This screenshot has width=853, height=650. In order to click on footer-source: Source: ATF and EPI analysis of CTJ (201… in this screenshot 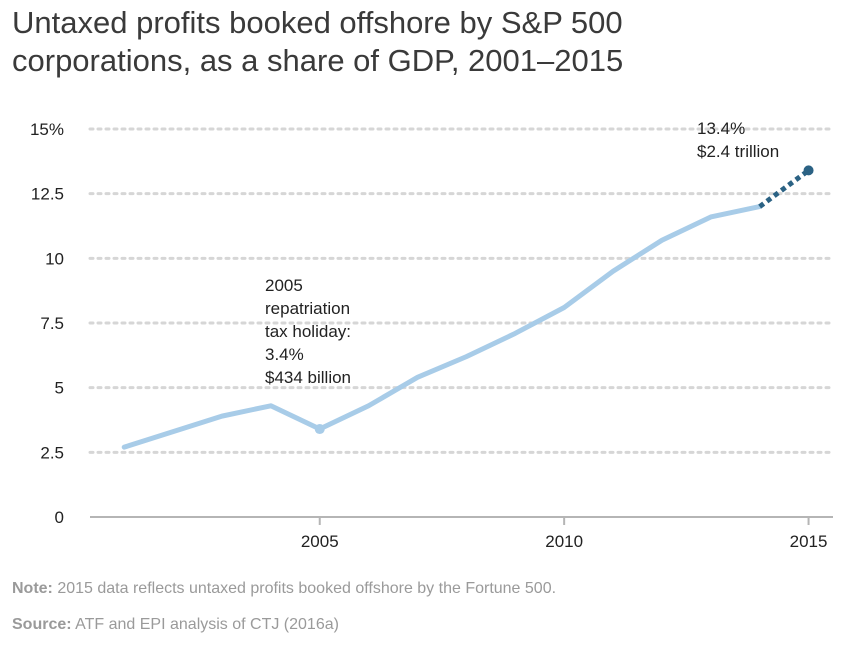, I will do `click(175, 625)`.